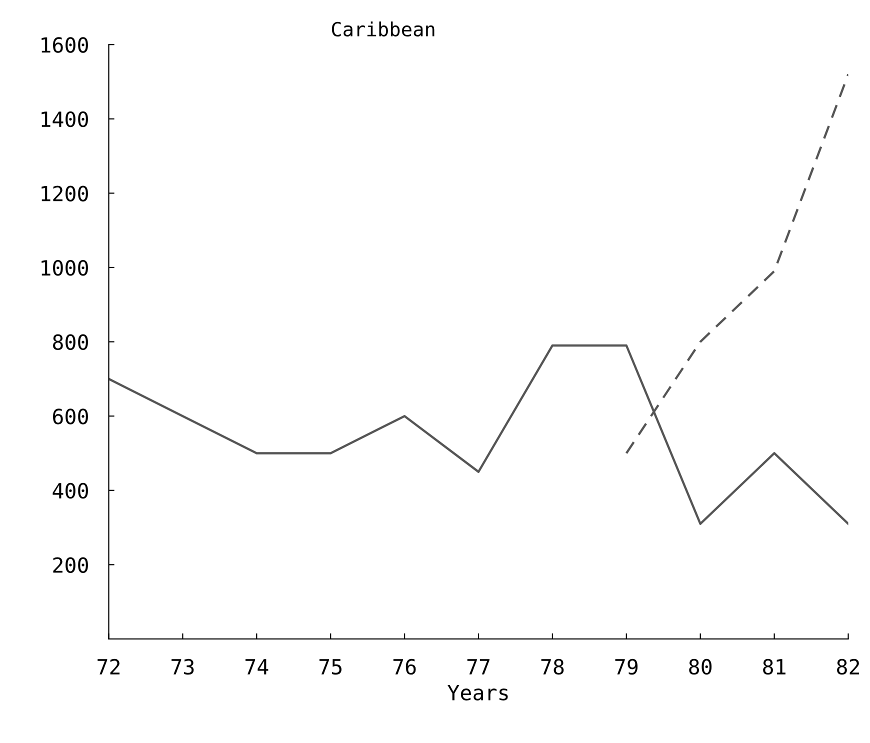  I want to click on y-tick-label: 600, so click(70, 416).